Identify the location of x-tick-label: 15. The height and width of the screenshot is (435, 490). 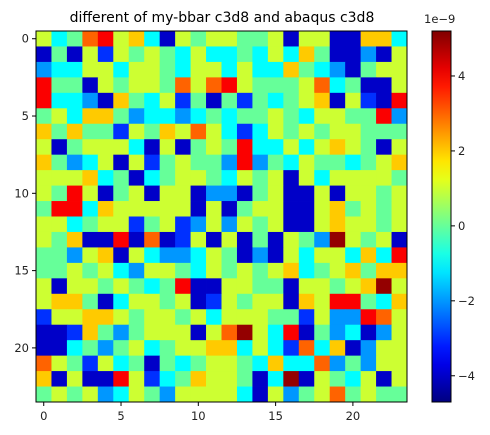
(275, 416).